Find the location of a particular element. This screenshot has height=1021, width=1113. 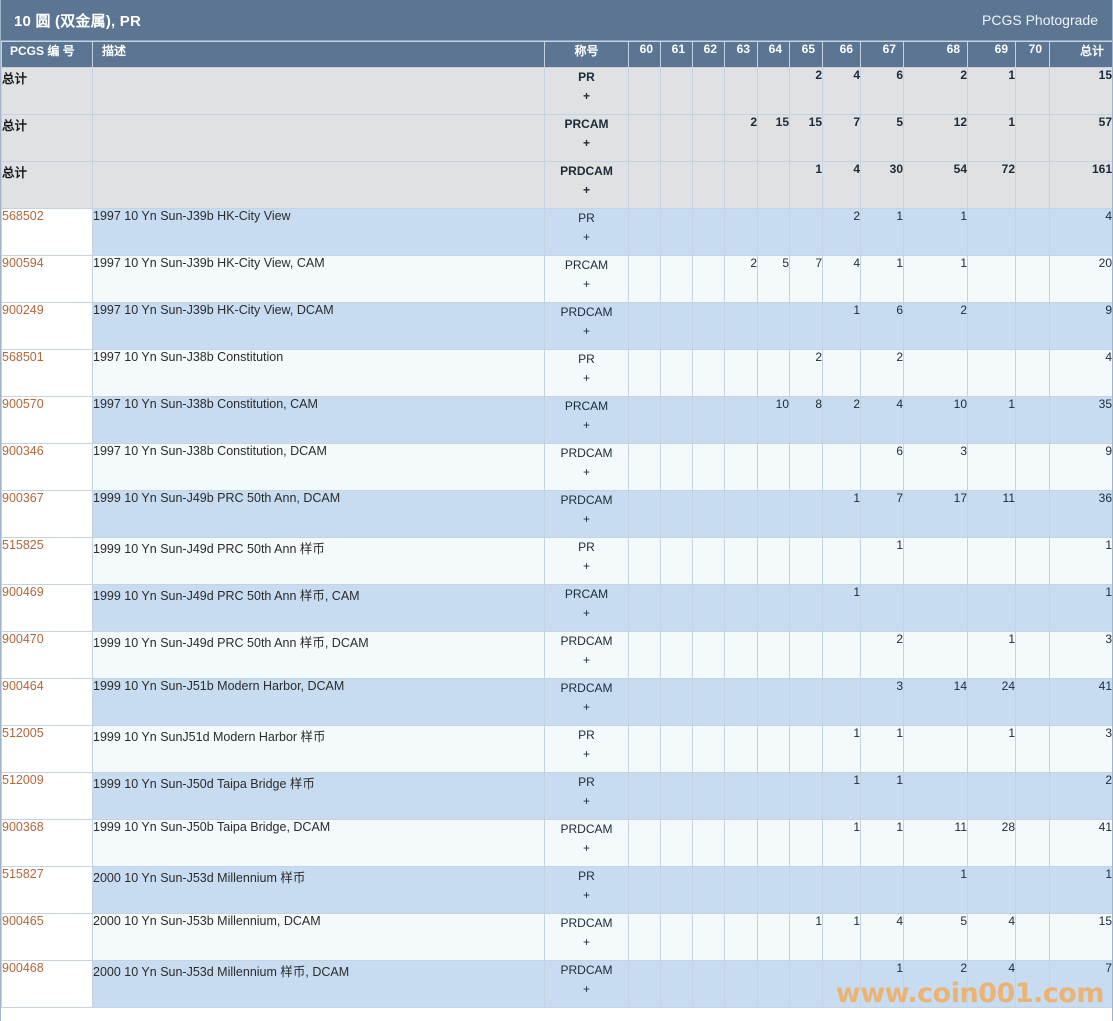

column-header-description: 描述 is located at coordinates (318, 54).